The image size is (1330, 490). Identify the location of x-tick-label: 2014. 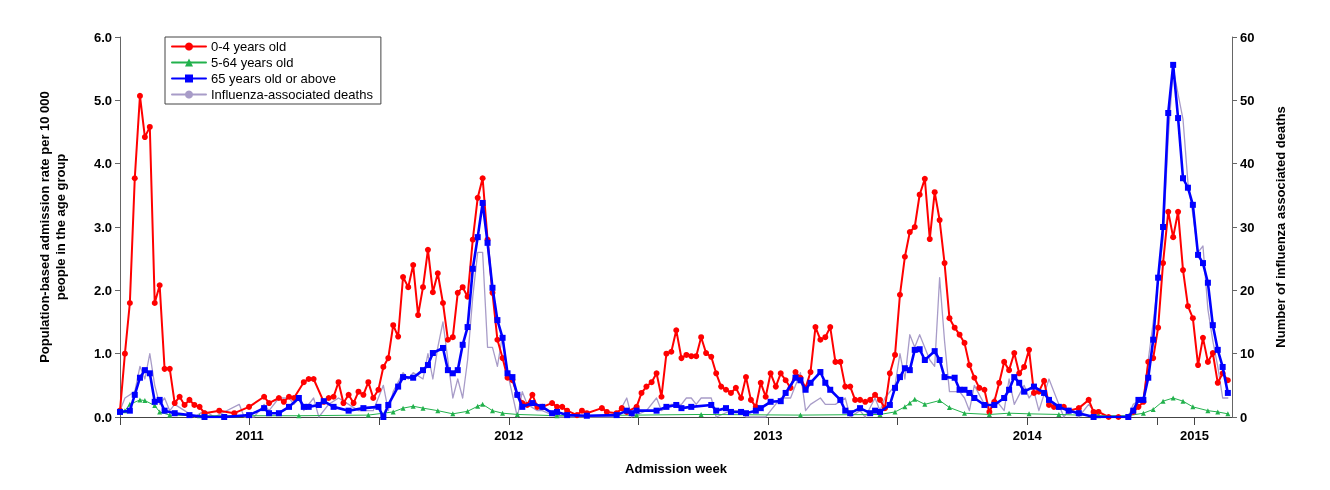
(1027, 435).